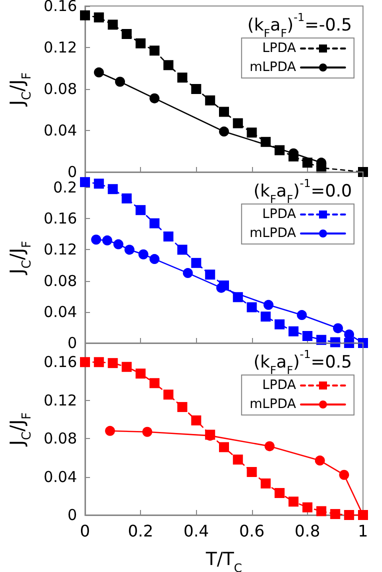 The image size is (382, 572). I want to click on x-tick-label: 0.2, so click(141, 531).